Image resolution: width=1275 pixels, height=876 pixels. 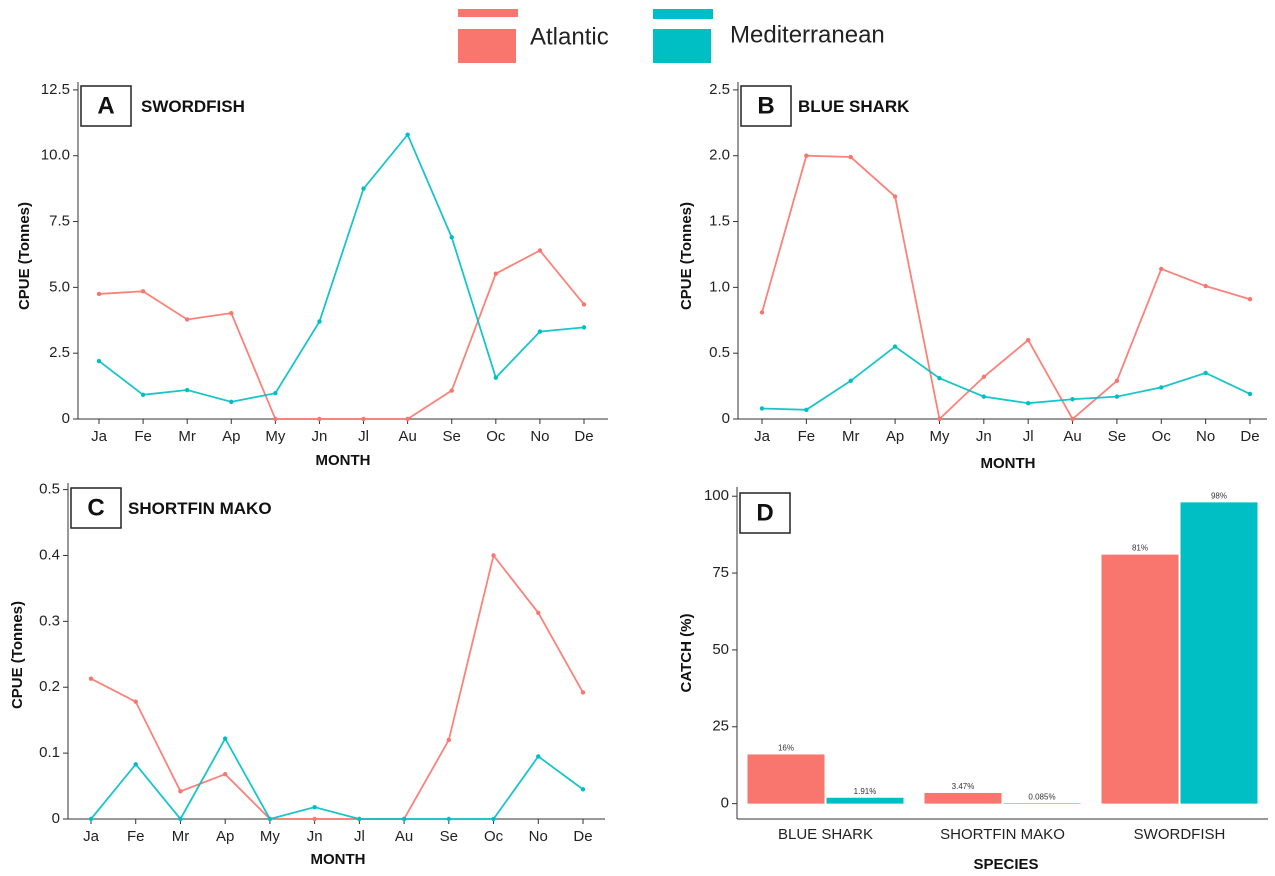 I want to click on bar-data-label: 3.47%, so click(x=963, y=786).